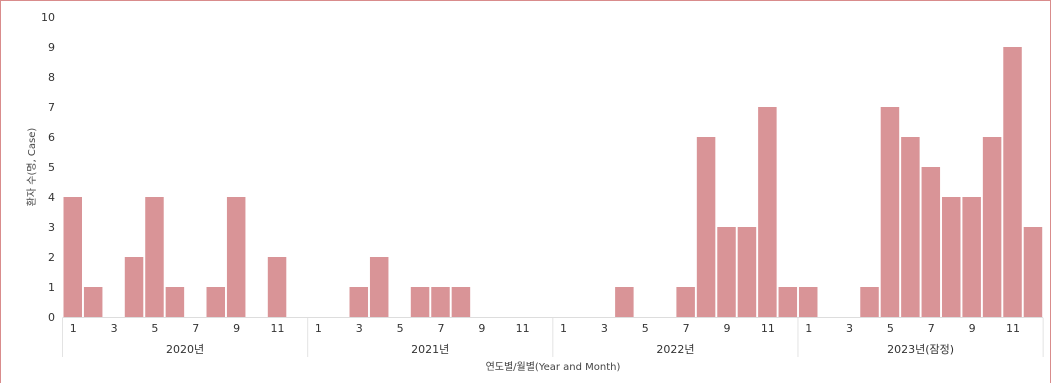  I want to click on y-tick-label: 10, so click(48, 17).